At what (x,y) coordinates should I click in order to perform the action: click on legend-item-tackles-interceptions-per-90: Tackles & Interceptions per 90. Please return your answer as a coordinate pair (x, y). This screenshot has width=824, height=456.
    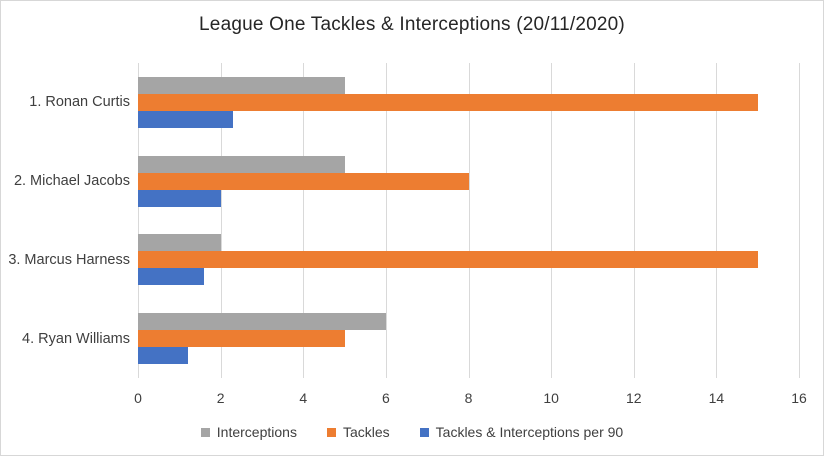
    Looking at the image, I should click on (521, 432).